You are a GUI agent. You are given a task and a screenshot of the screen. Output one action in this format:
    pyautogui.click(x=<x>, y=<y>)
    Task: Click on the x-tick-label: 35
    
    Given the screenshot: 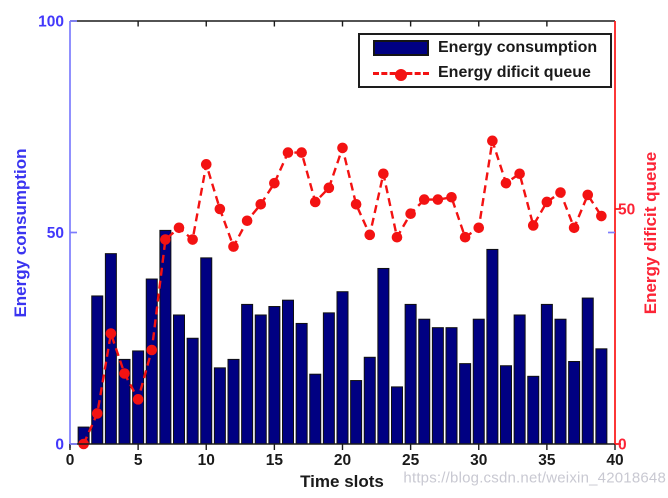 What is the action you would take?
    pyautogui.click(x=547, y=460)
    